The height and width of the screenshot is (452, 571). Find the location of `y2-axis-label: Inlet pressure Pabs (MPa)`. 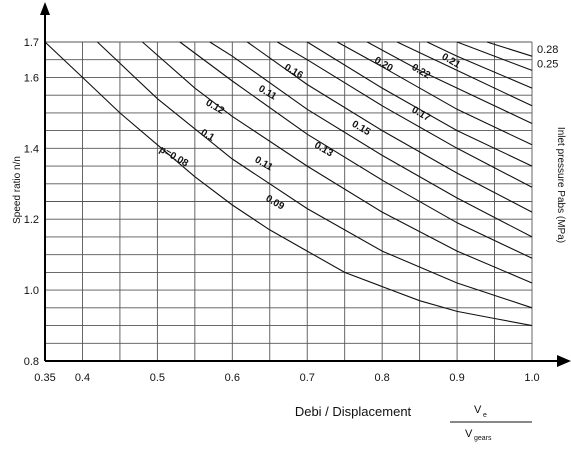

y2-axis-label: Inlet pressure Pabs (MPa) is located at coordinates (560, 185).